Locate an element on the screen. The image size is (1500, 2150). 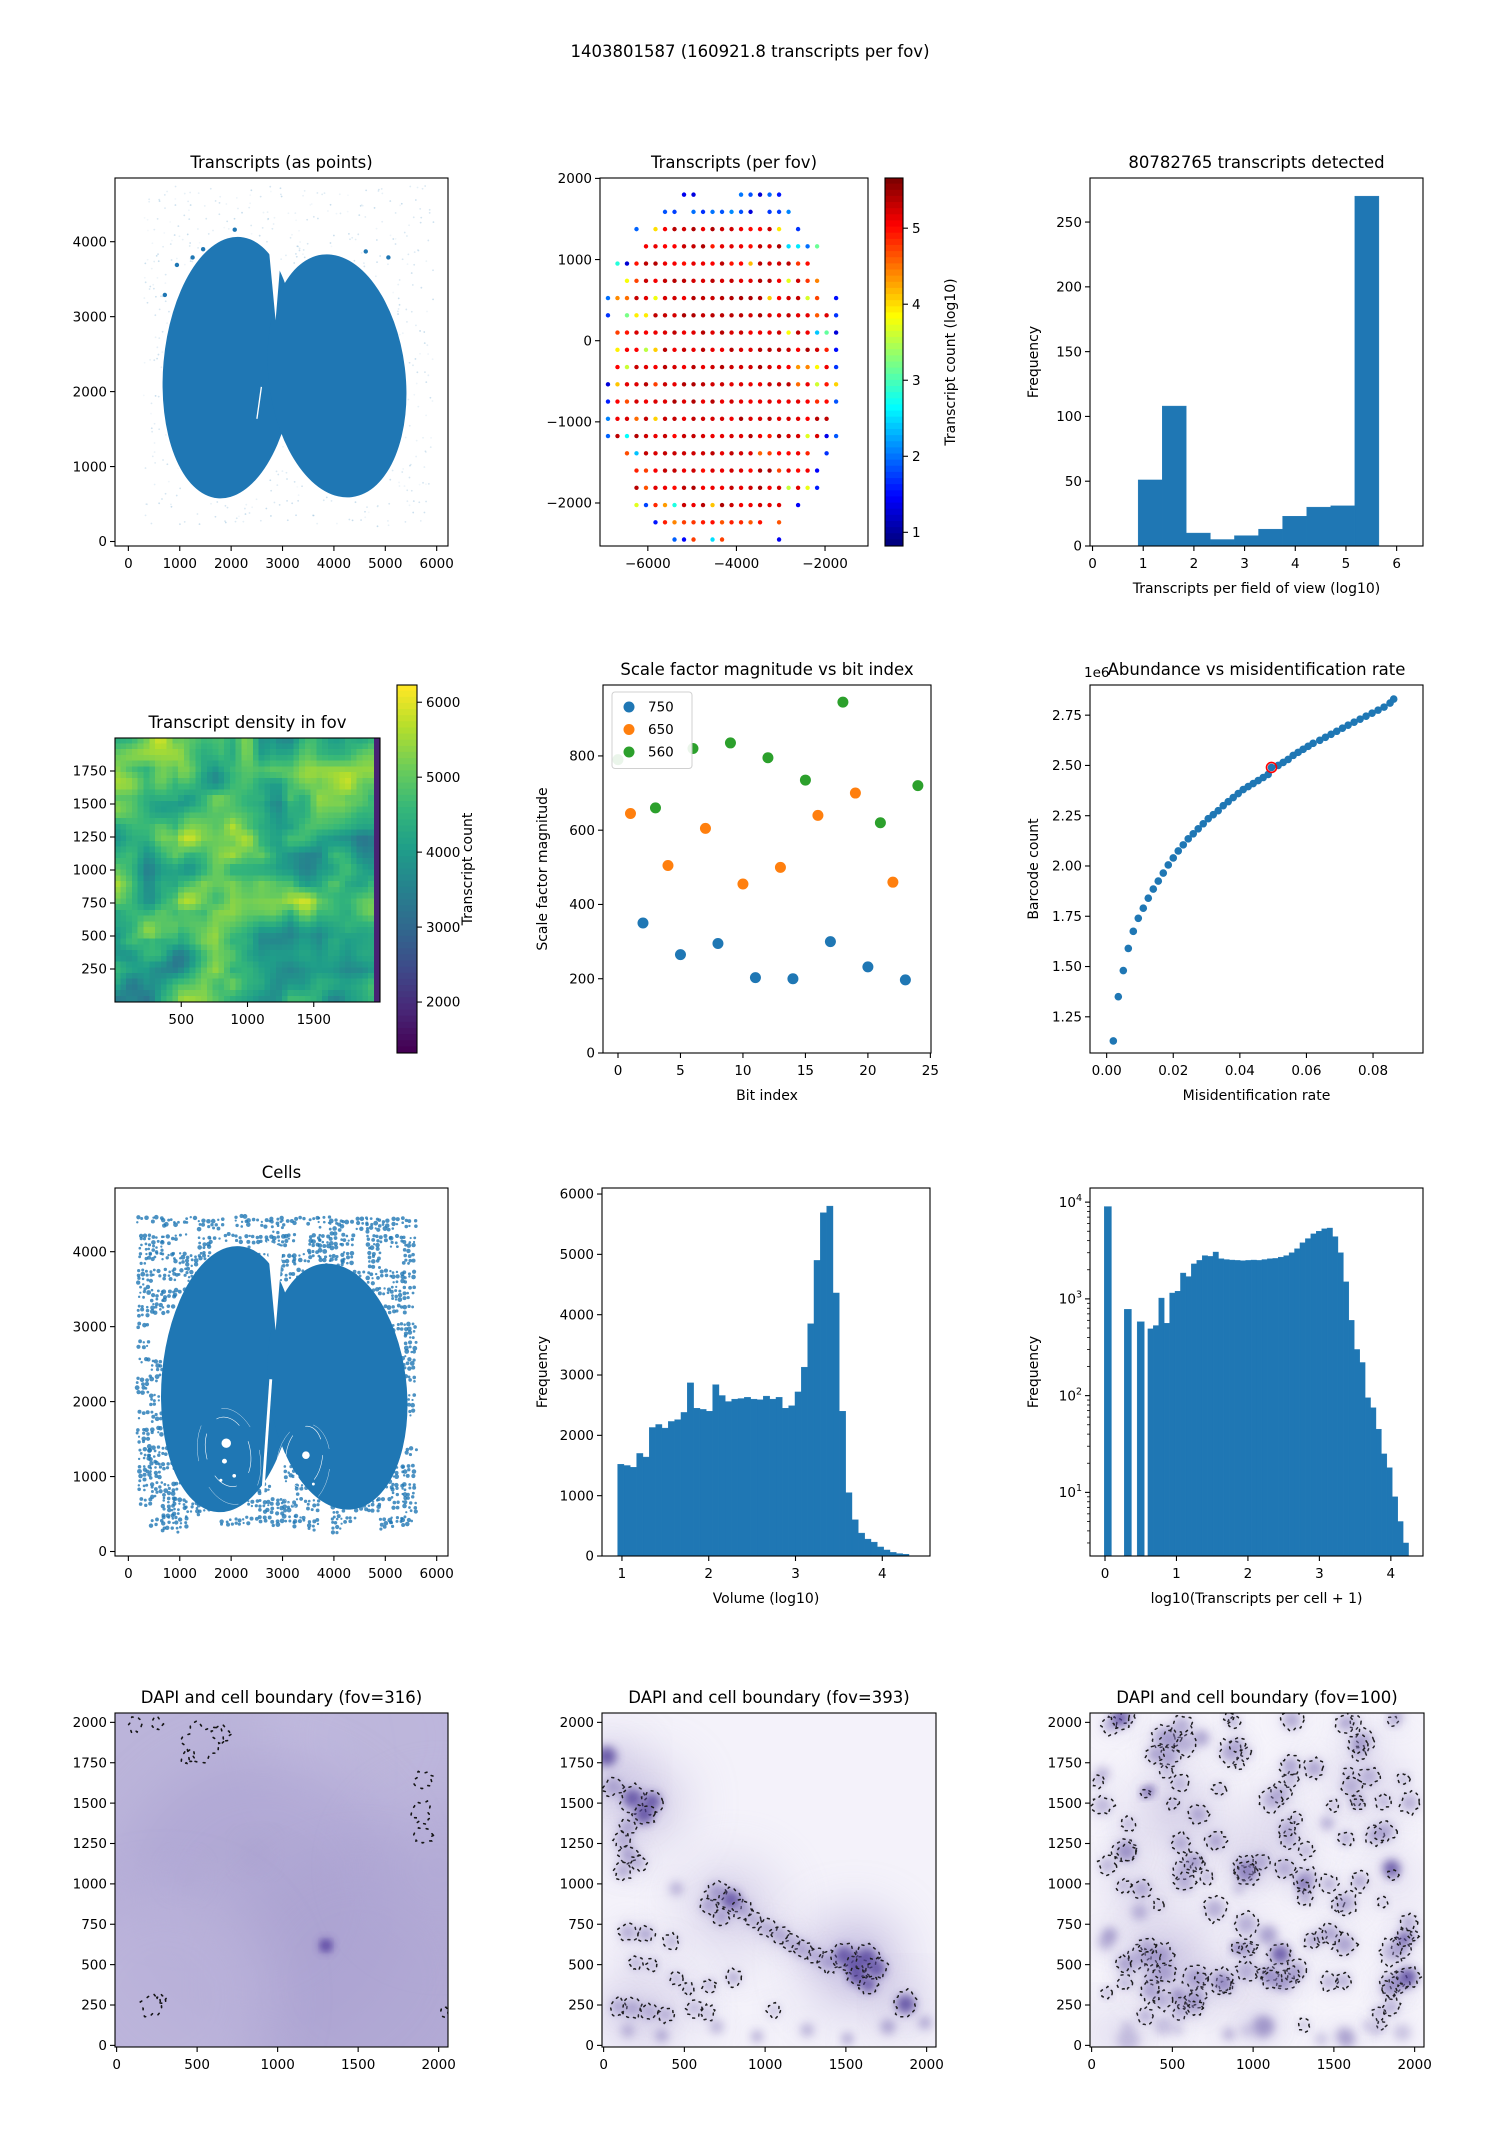
transcripts-per-fov-content is located at coordinates (722, 367).